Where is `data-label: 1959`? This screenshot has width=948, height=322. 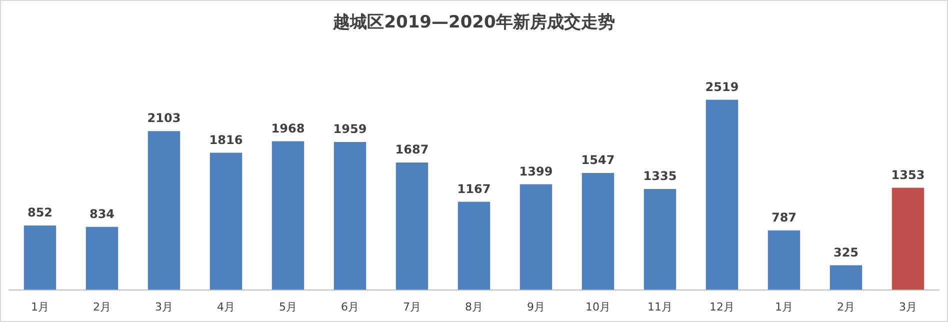
data-label: 1959 is located at coordinates (350, 129).